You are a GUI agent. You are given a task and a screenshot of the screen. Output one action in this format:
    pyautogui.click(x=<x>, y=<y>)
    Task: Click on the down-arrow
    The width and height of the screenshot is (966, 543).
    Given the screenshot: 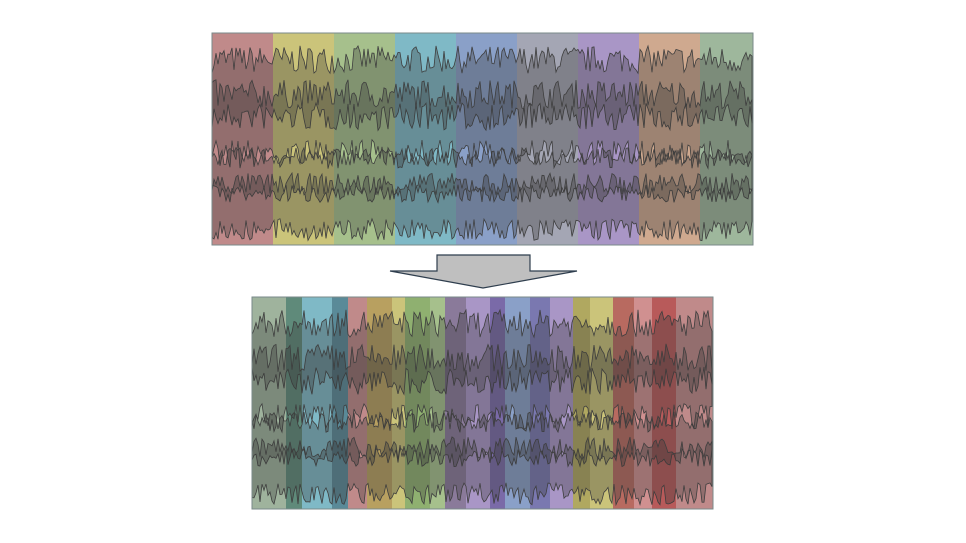 What is the action you would take?
    pyautogui.click(x=483, y=271)
    